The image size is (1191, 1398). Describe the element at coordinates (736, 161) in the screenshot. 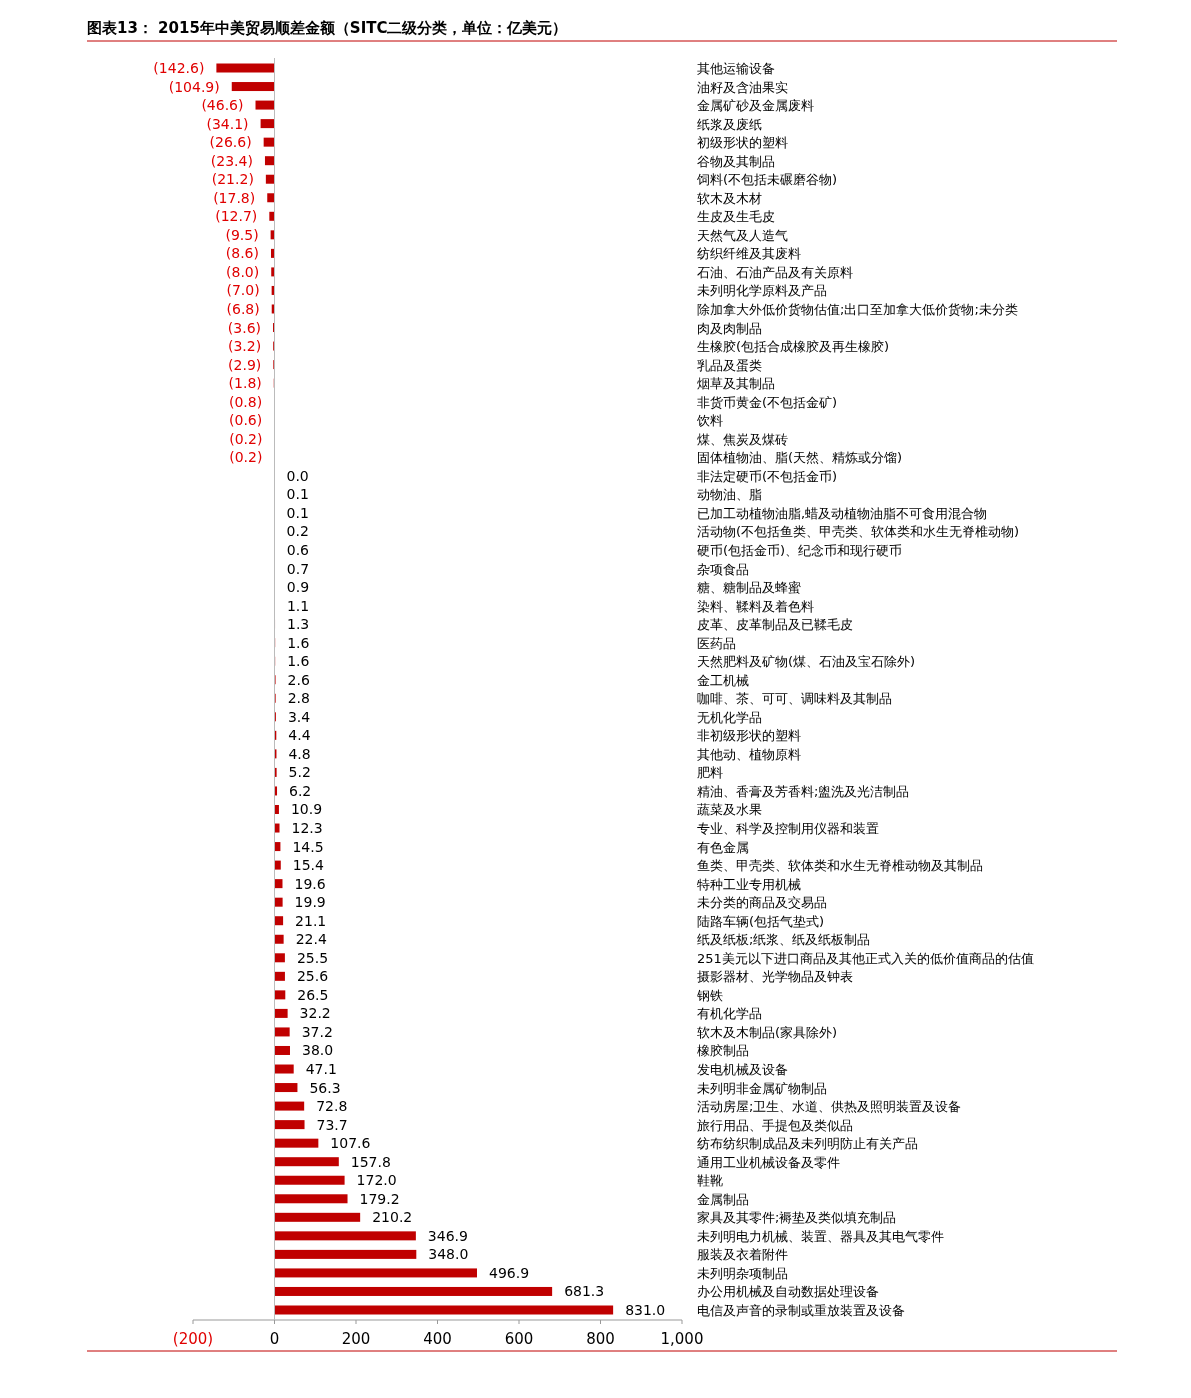

I see `y-tick-label: 谷物及其制品` at that location.